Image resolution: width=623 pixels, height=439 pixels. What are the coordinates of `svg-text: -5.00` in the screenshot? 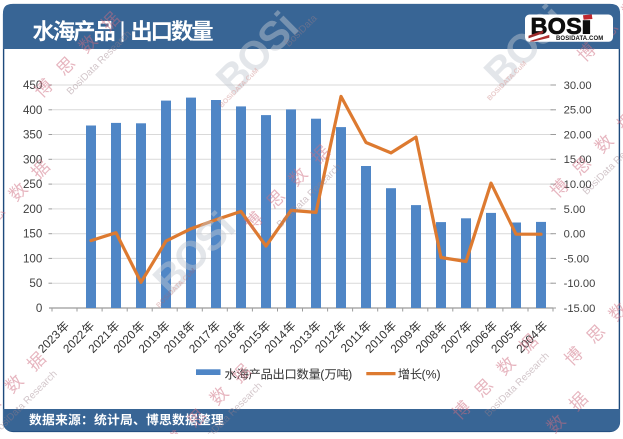 It's located at (577, 259).